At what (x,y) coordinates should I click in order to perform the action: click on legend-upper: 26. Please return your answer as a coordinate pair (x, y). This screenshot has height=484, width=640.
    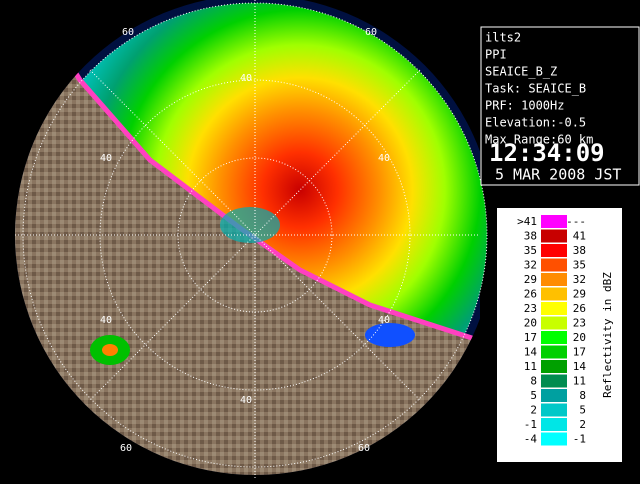
    Looking at the image, I should click on (579, 308).